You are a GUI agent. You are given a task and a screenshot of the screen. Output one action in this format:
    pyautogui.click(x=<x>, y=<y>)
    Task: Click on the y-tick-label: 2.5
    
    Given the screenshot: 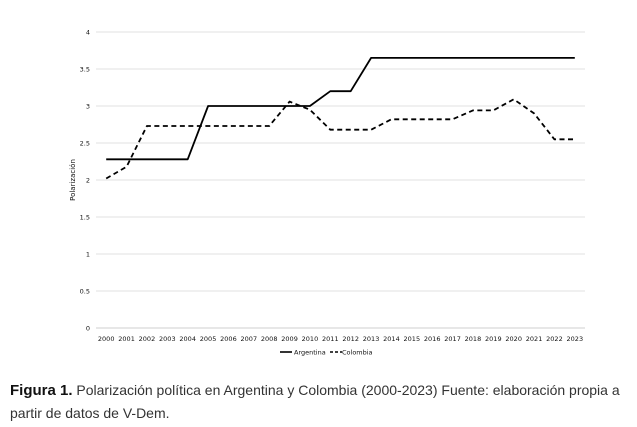 What is the action you would take?
    pyautogui.click(x=85, y=143)
    